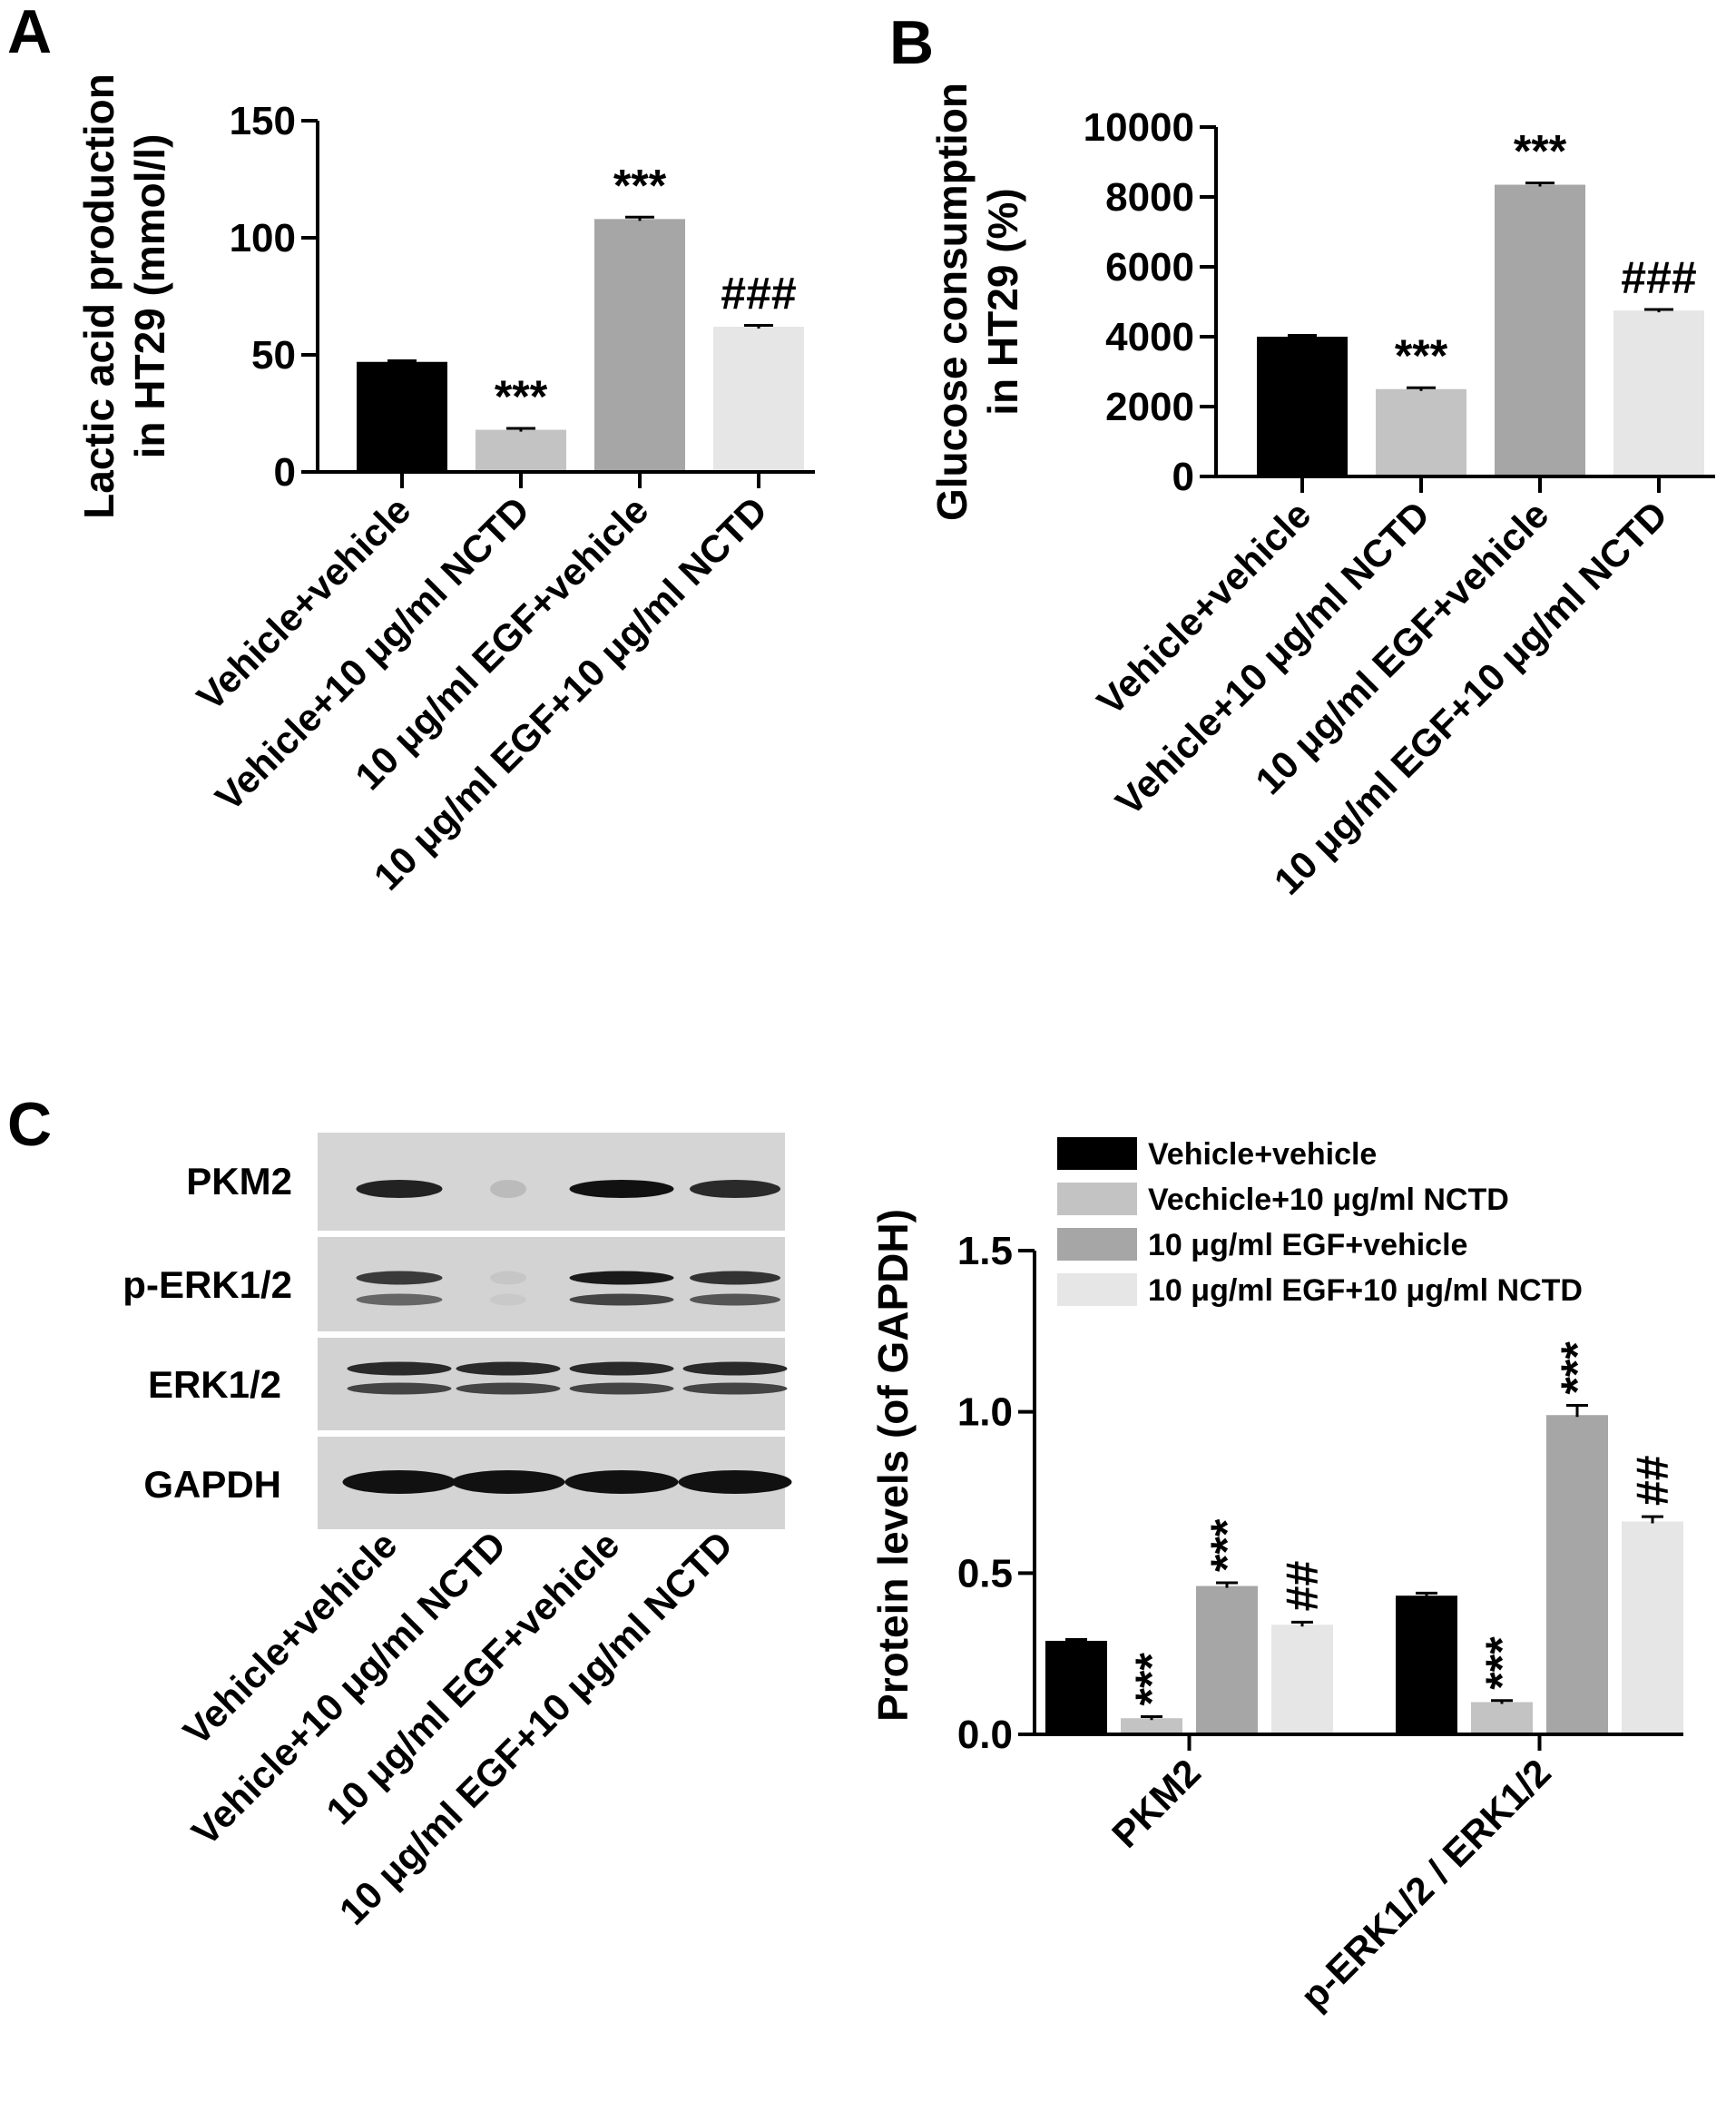 The width and height of the screenshot is (1736, 2101). I want to click on y-axis-title-line: in HT29 (mmol/l), so click(149, 296).